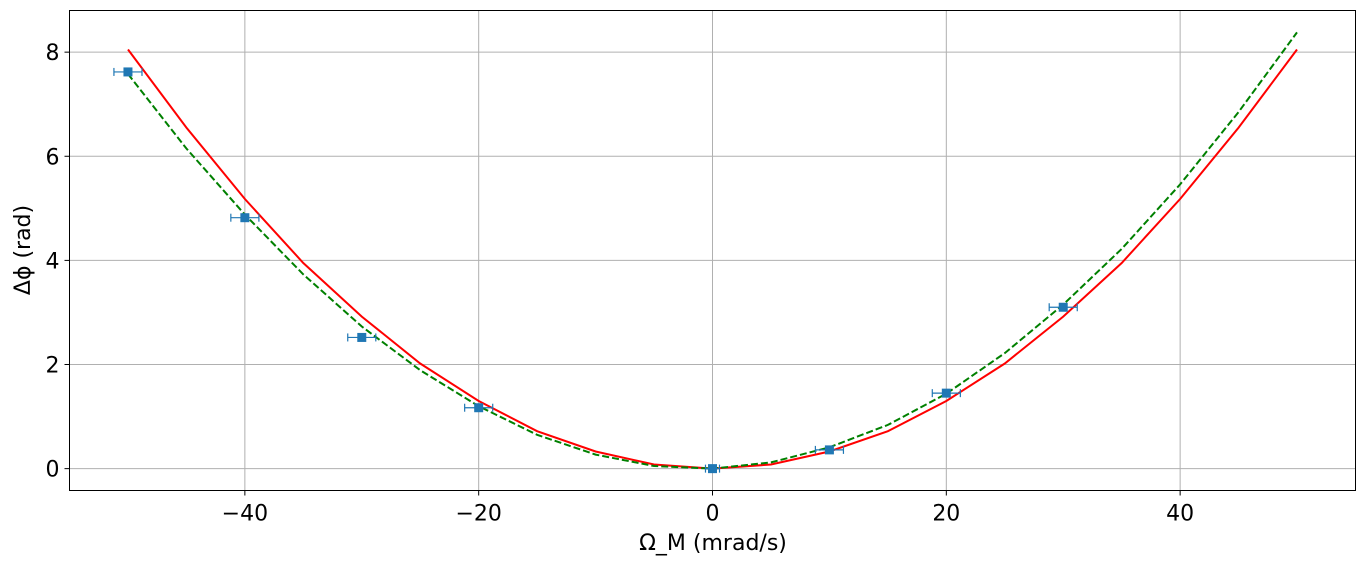 Image resolution: width=1366 pixels, height=566 pixels. I want to click on y-tick-label: 4, so click(53, 261).